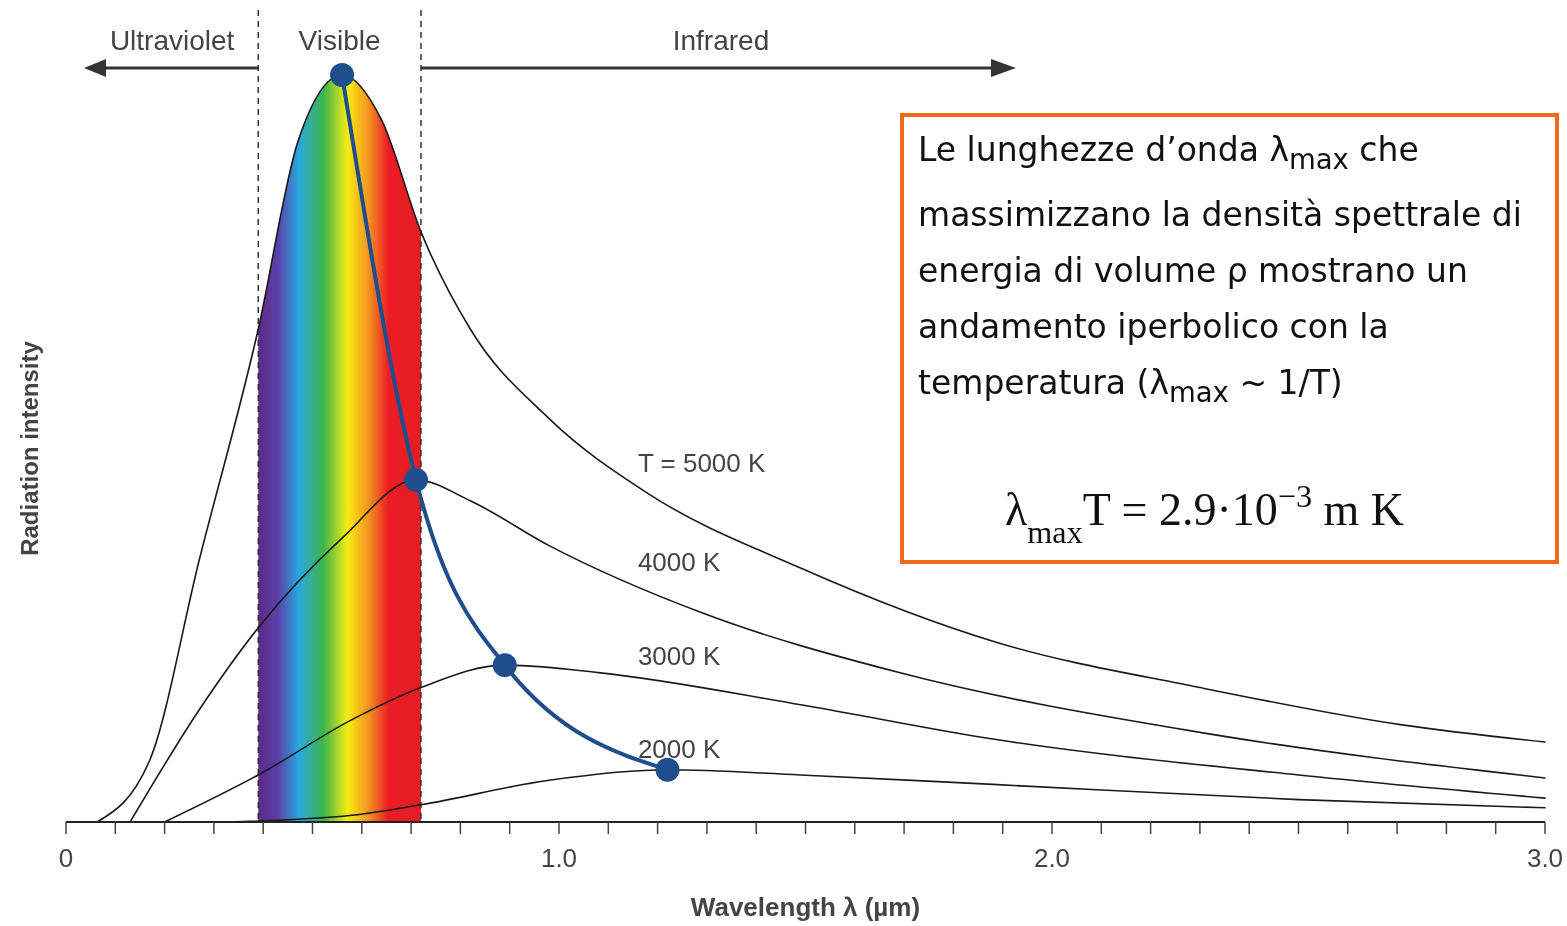 Image resolution: width=1567 pixels, height=926 pixels. Describe the element at coordinates (1205, 514) in the screenshot. I see `annotation: λ$_{max}$T = 2.9·10$^{−3}$ m K` at that location.